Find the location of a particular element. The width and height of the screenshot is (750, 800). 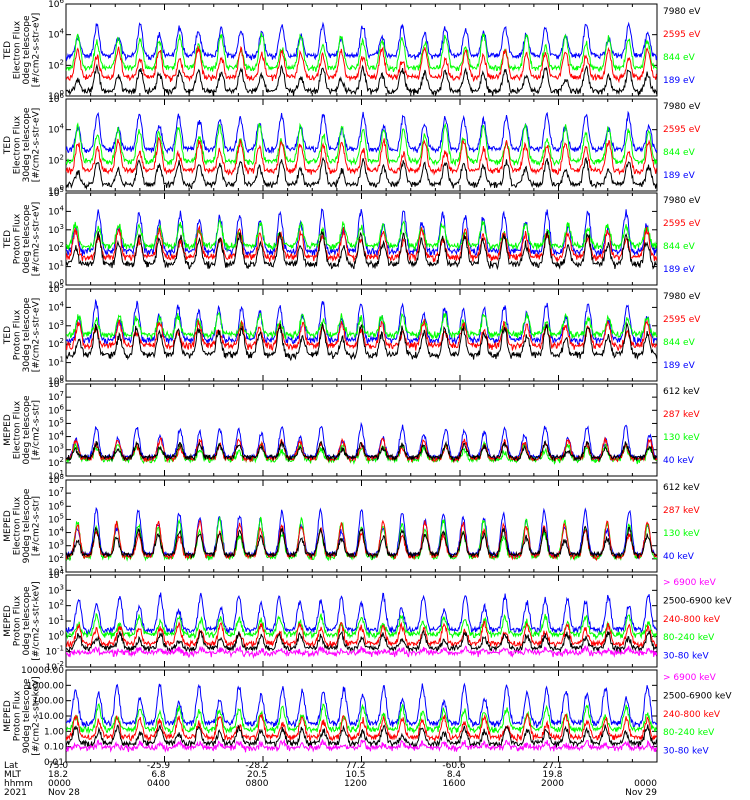

y-axis-label-line: 0deg telescope is located at coordinates (27, 621).